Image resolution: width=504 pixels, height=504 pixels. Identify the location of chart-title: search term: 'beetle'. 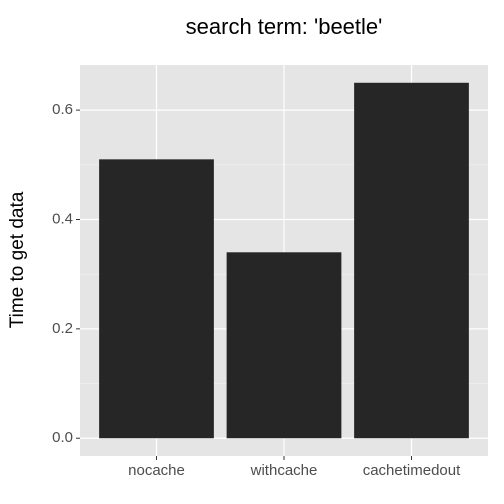
(284, 26).